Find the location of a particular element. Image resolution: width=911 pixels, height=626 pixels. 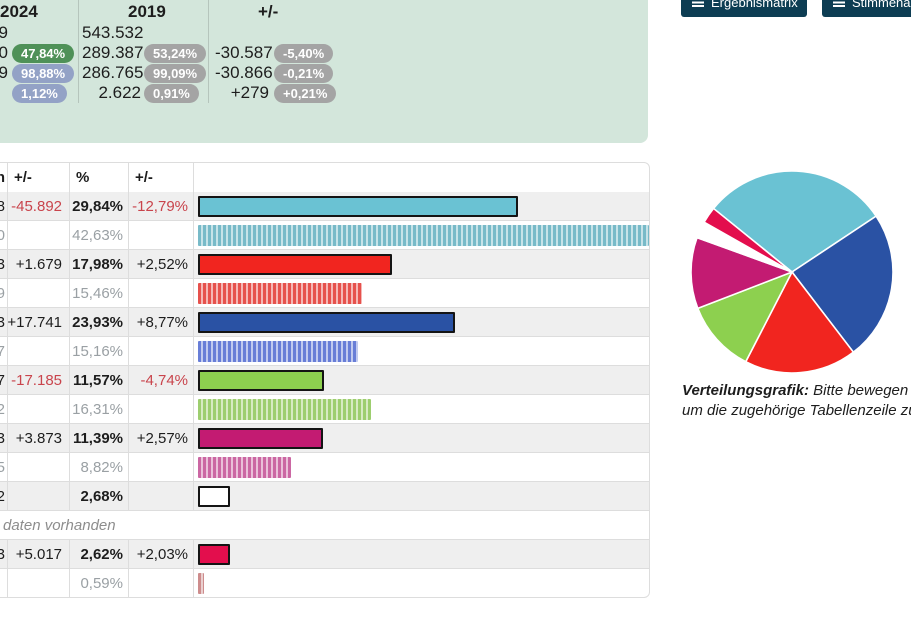

summary-col-2019: 2019 is located at coordinates (147, 11).